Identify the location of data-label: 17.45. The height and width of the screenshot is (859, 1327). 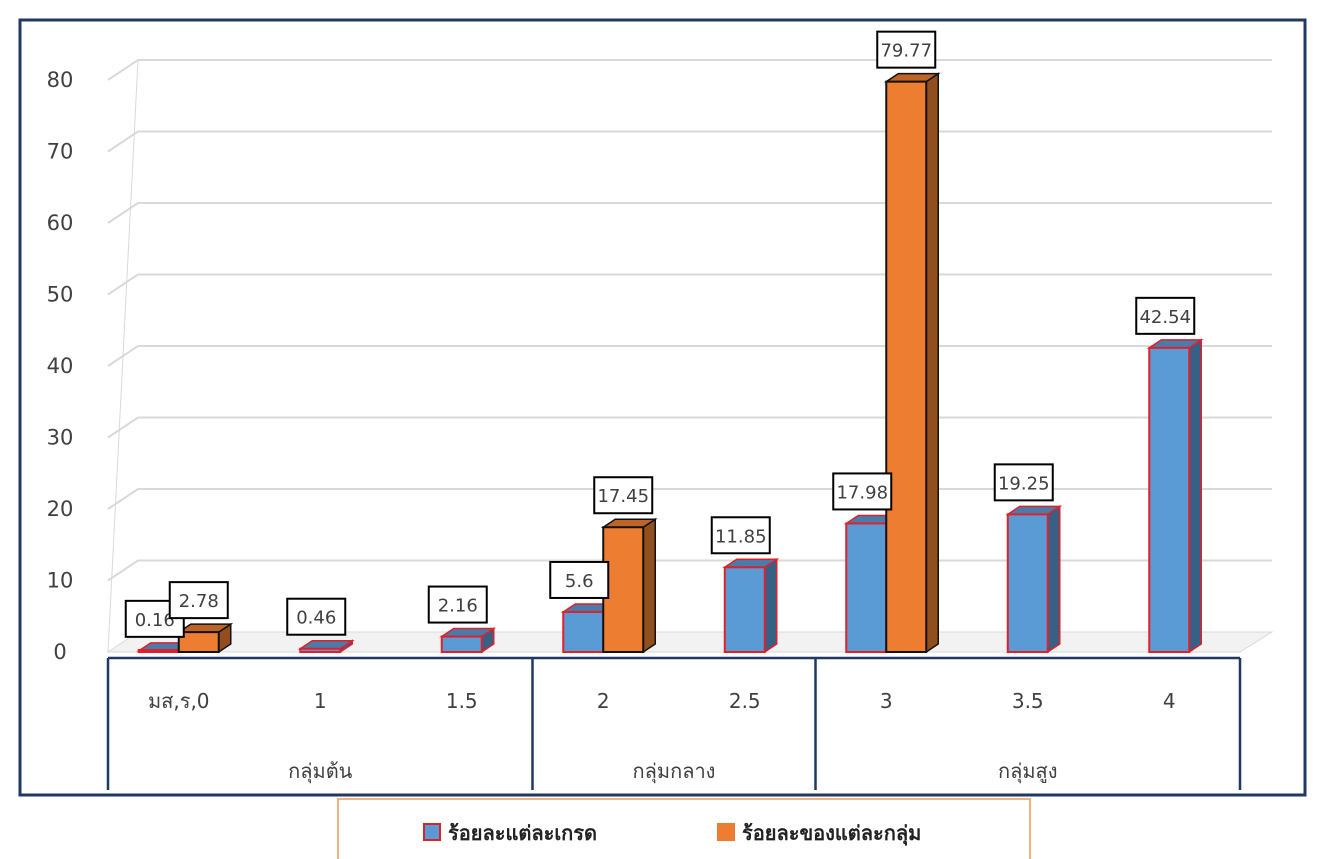
(623, 495).